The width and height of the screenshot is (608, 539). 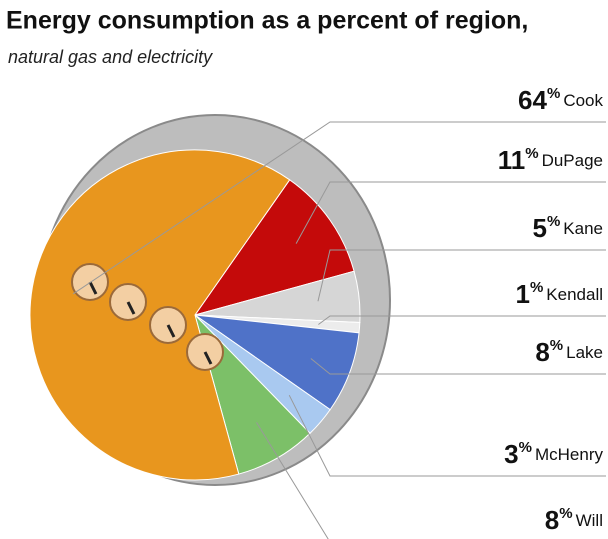 I want to click on slice-label: 1% Kendall, so click(x=559, y=294).